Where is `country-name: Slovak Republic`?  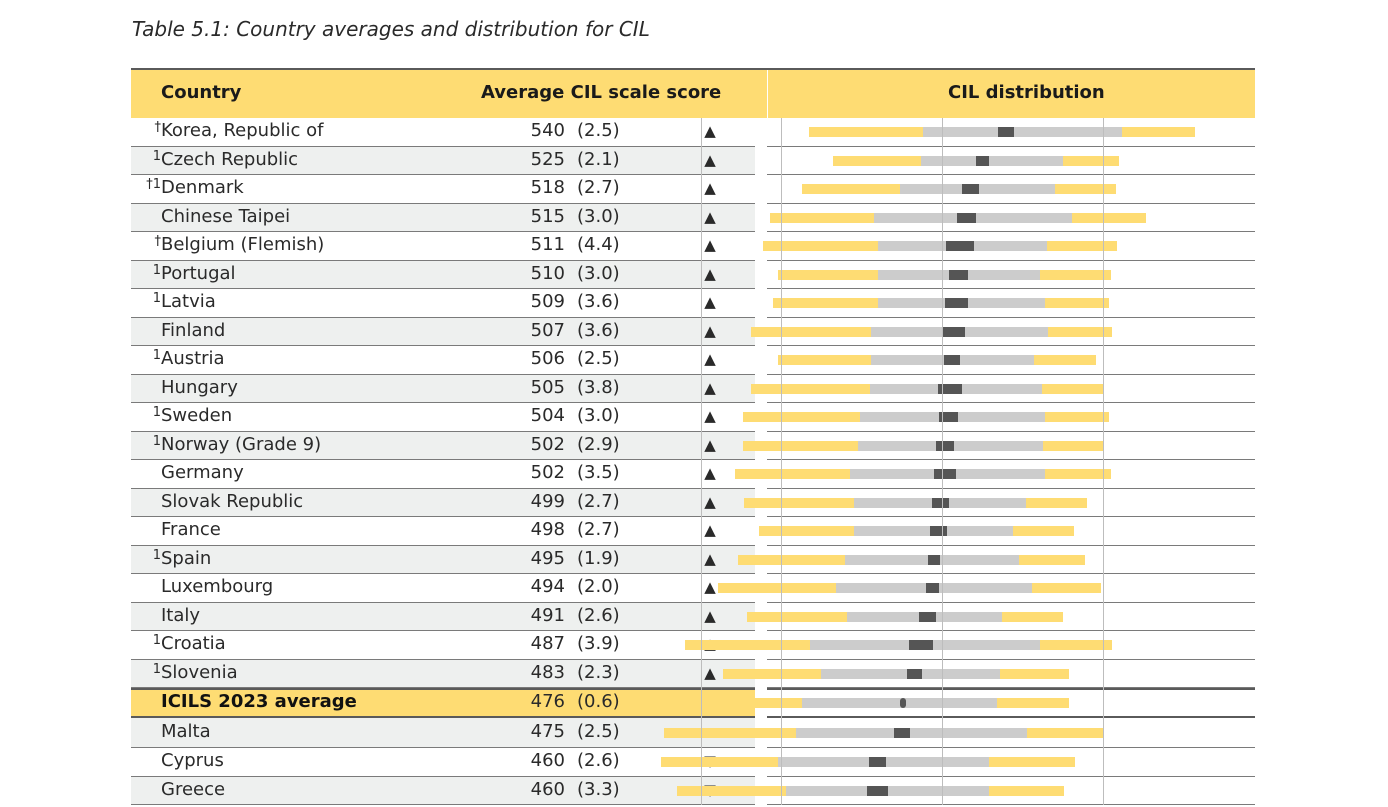 country-name: Slovak Republic is located at coordinates (232, 501).